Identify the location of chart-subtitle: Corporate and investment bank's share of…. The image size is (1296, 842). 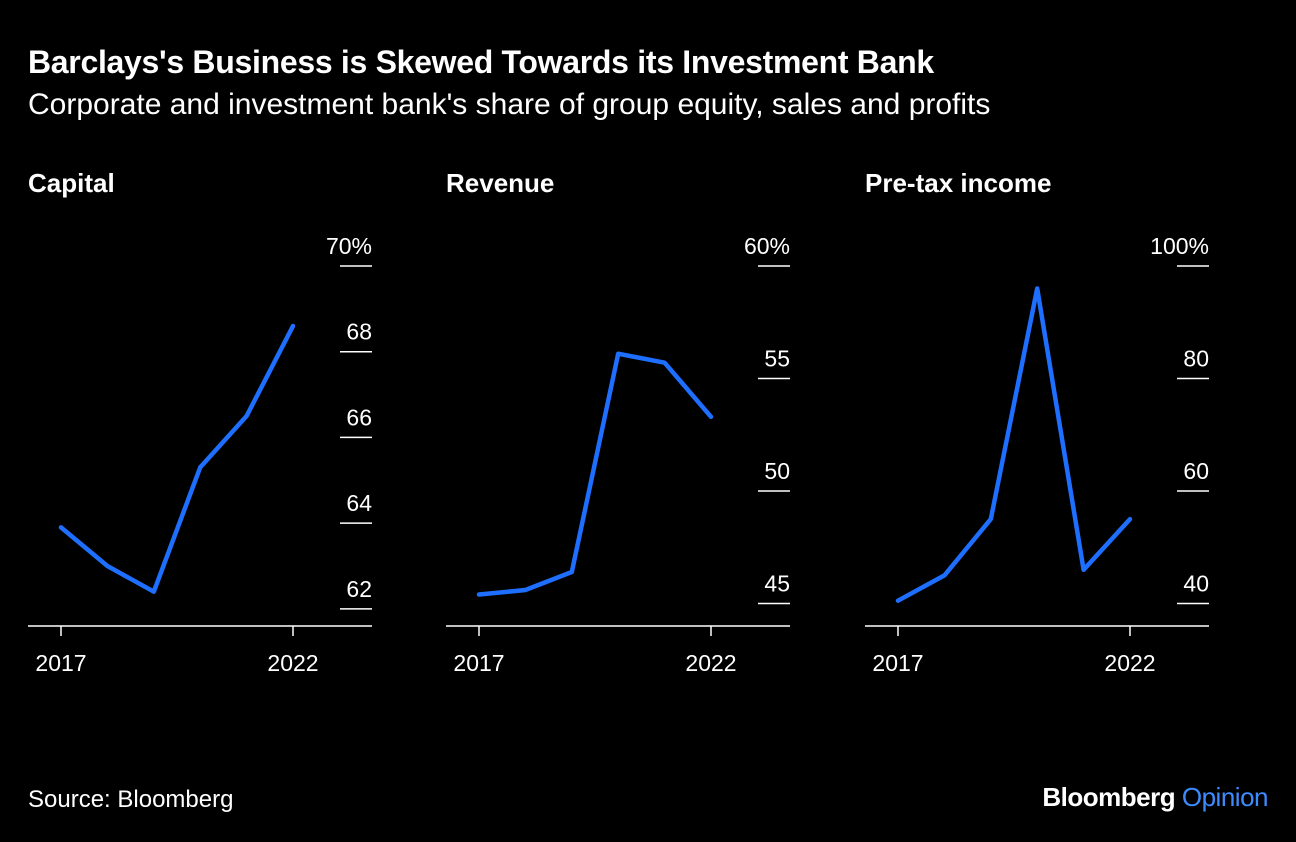
(509, 104).